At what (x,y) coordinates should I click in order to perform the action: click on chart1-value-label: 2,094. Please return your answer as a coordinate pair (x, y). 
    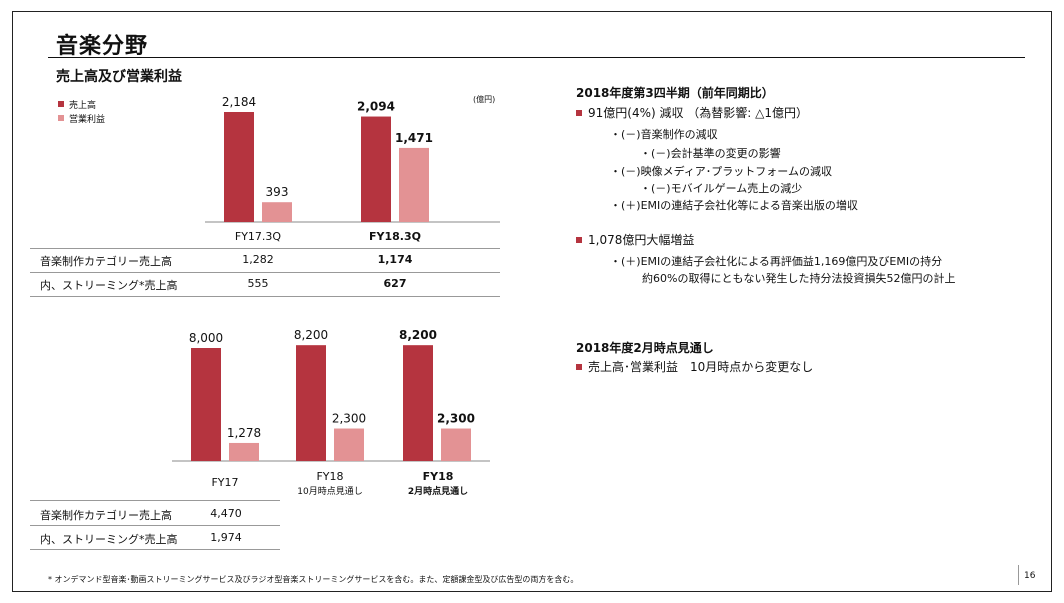
    Looking at the image, I should click on (376, 107).